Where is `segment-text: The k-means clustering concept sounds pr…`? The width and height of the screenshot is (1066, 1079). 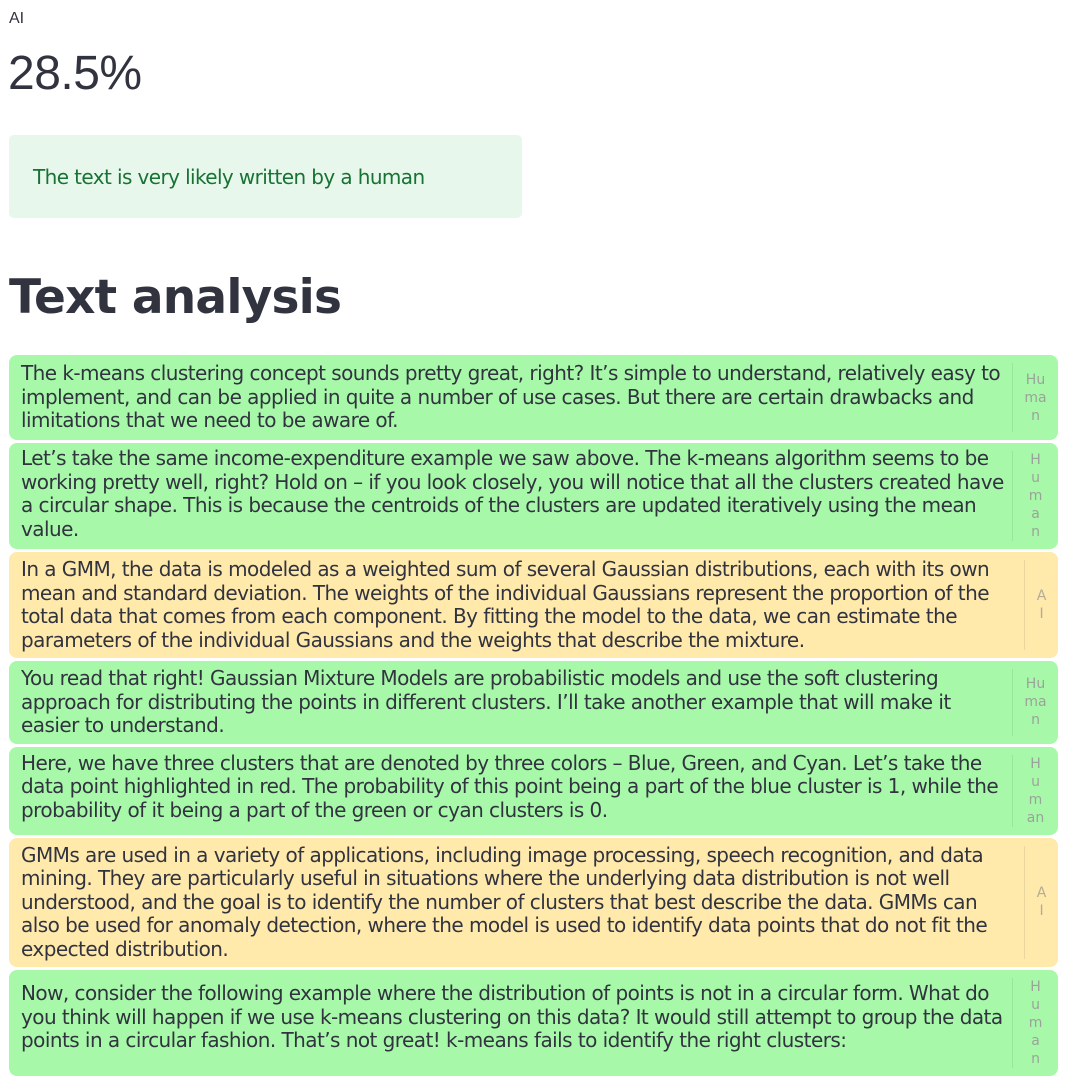 segment-text: The k-means clustering concept sounds pr… is located at coordinates (511, 396).